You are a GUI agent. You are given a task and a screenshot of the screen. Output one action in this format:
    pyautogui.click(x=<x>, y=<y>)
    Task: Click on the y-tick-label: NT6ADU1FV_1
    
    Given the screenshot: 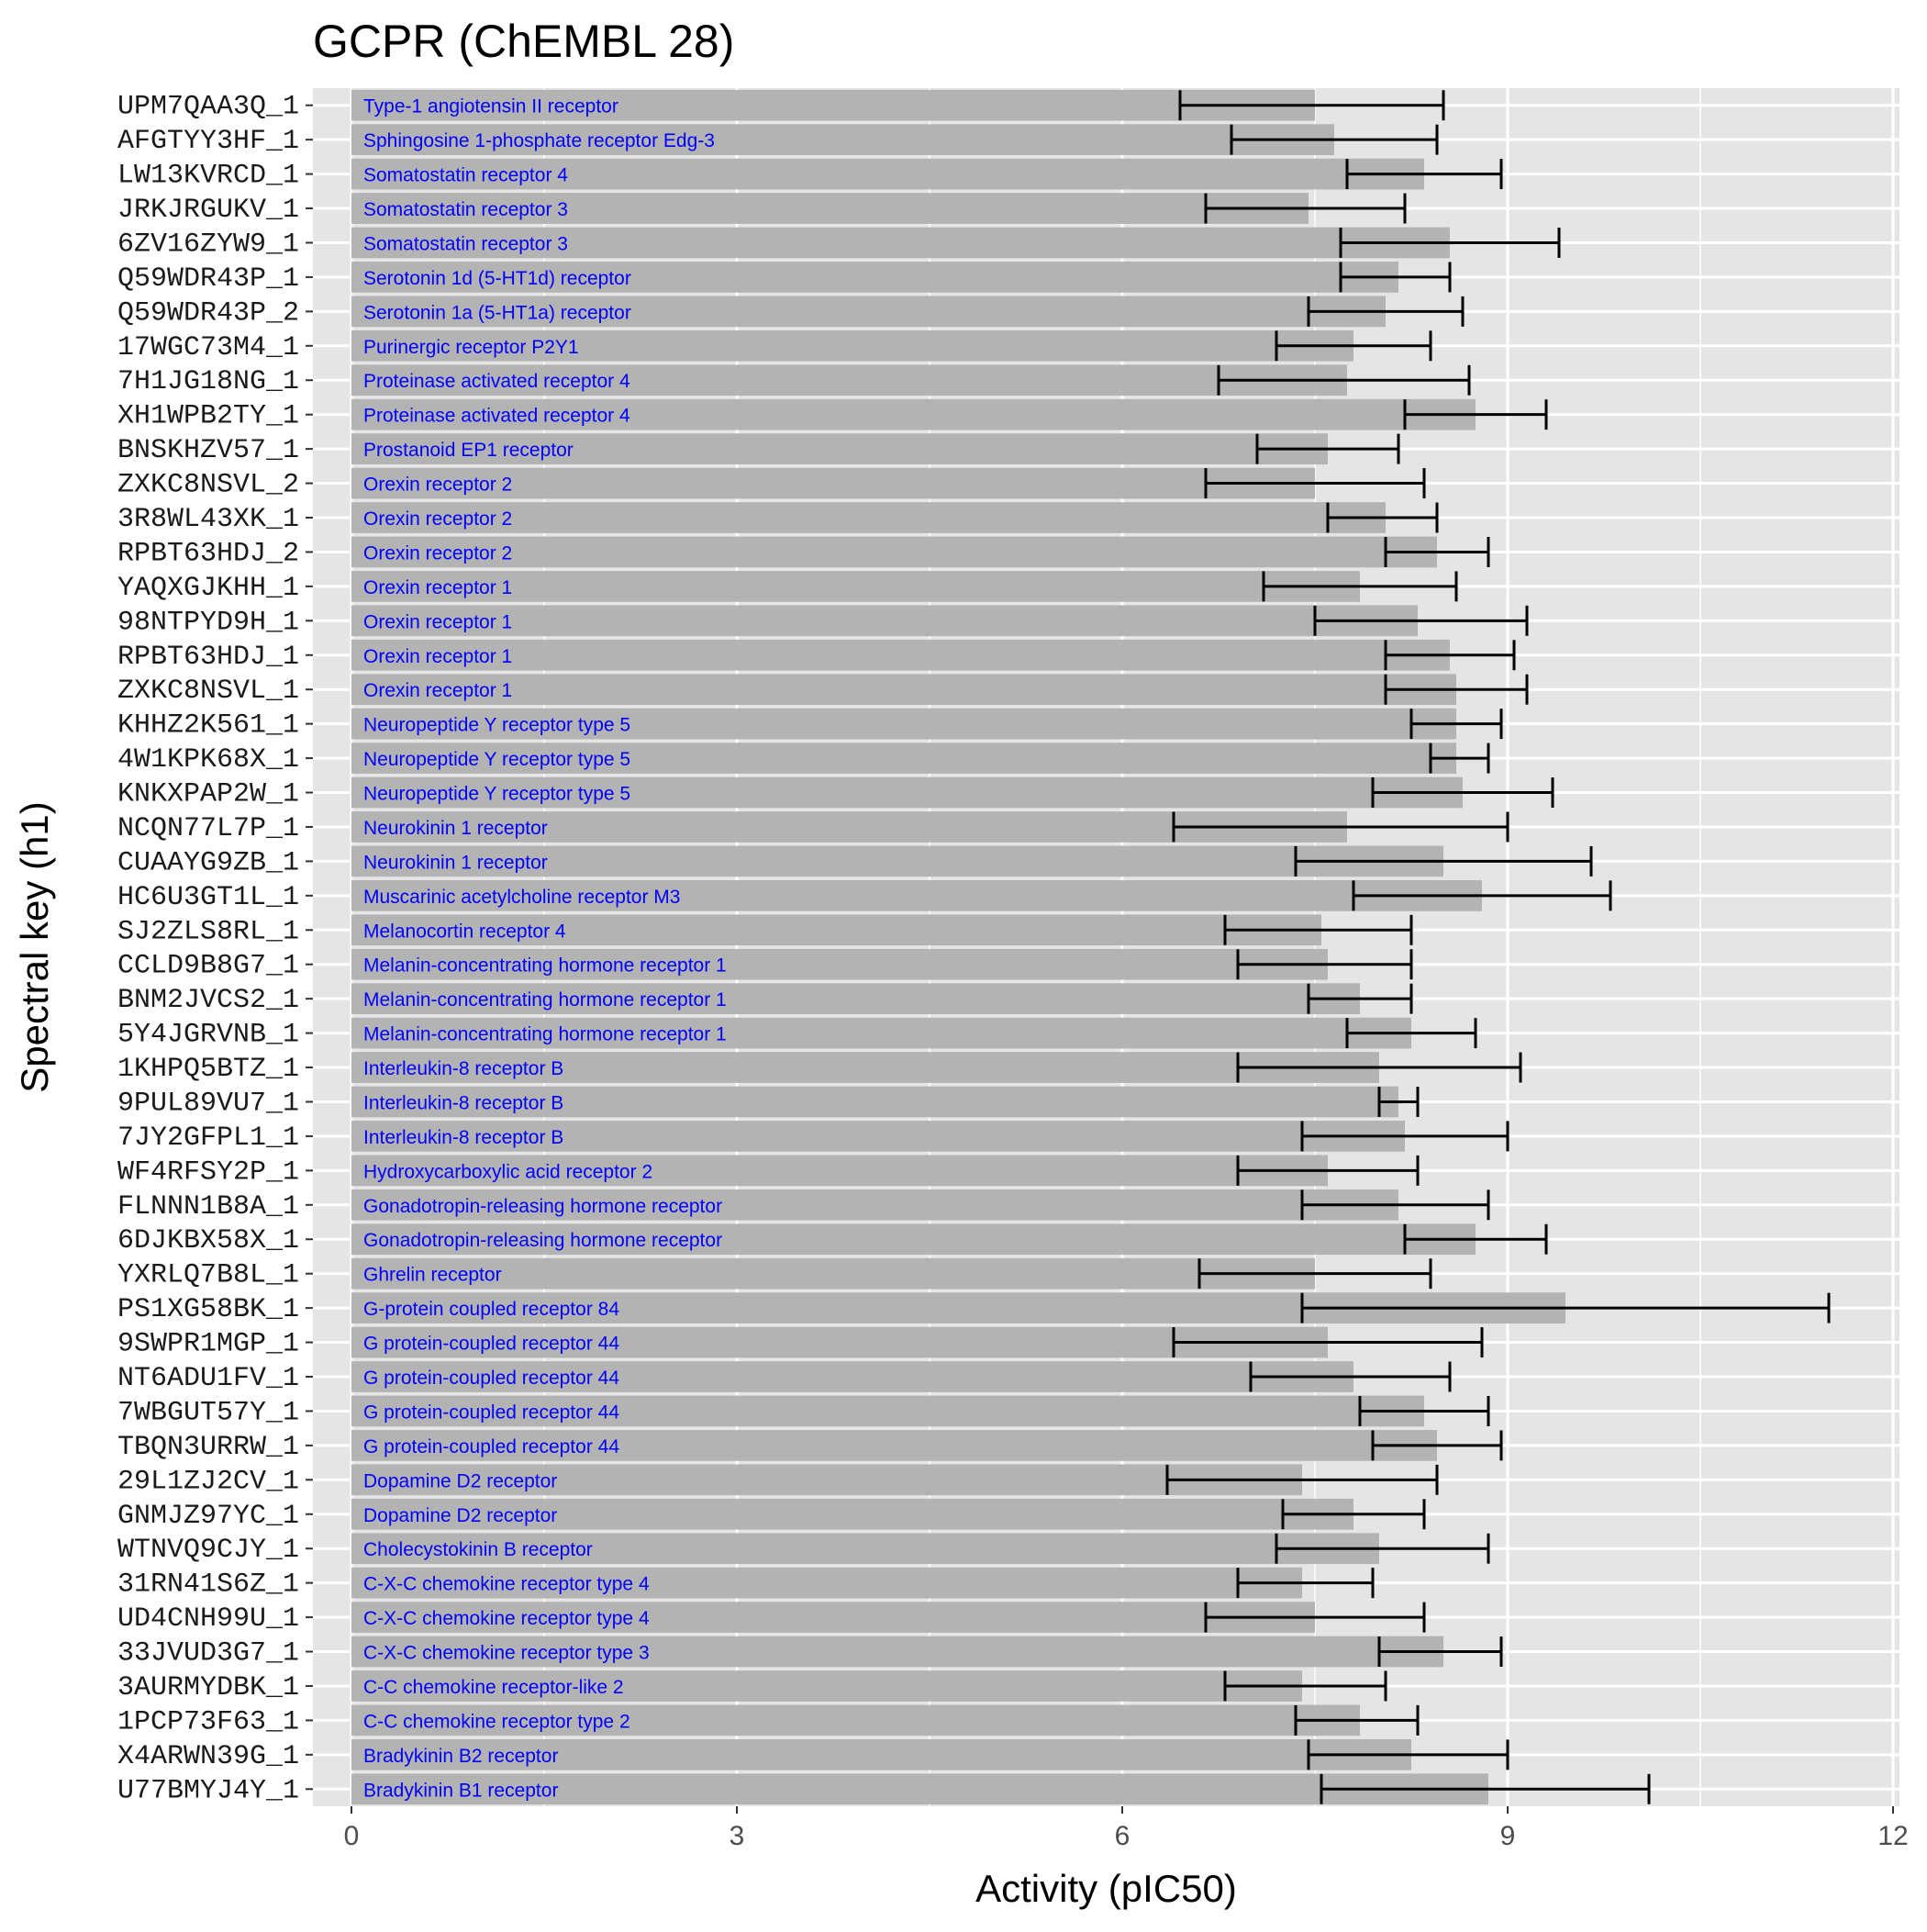 What is the action you would take?
    pyautogui.click(x=208, y=1378)
    